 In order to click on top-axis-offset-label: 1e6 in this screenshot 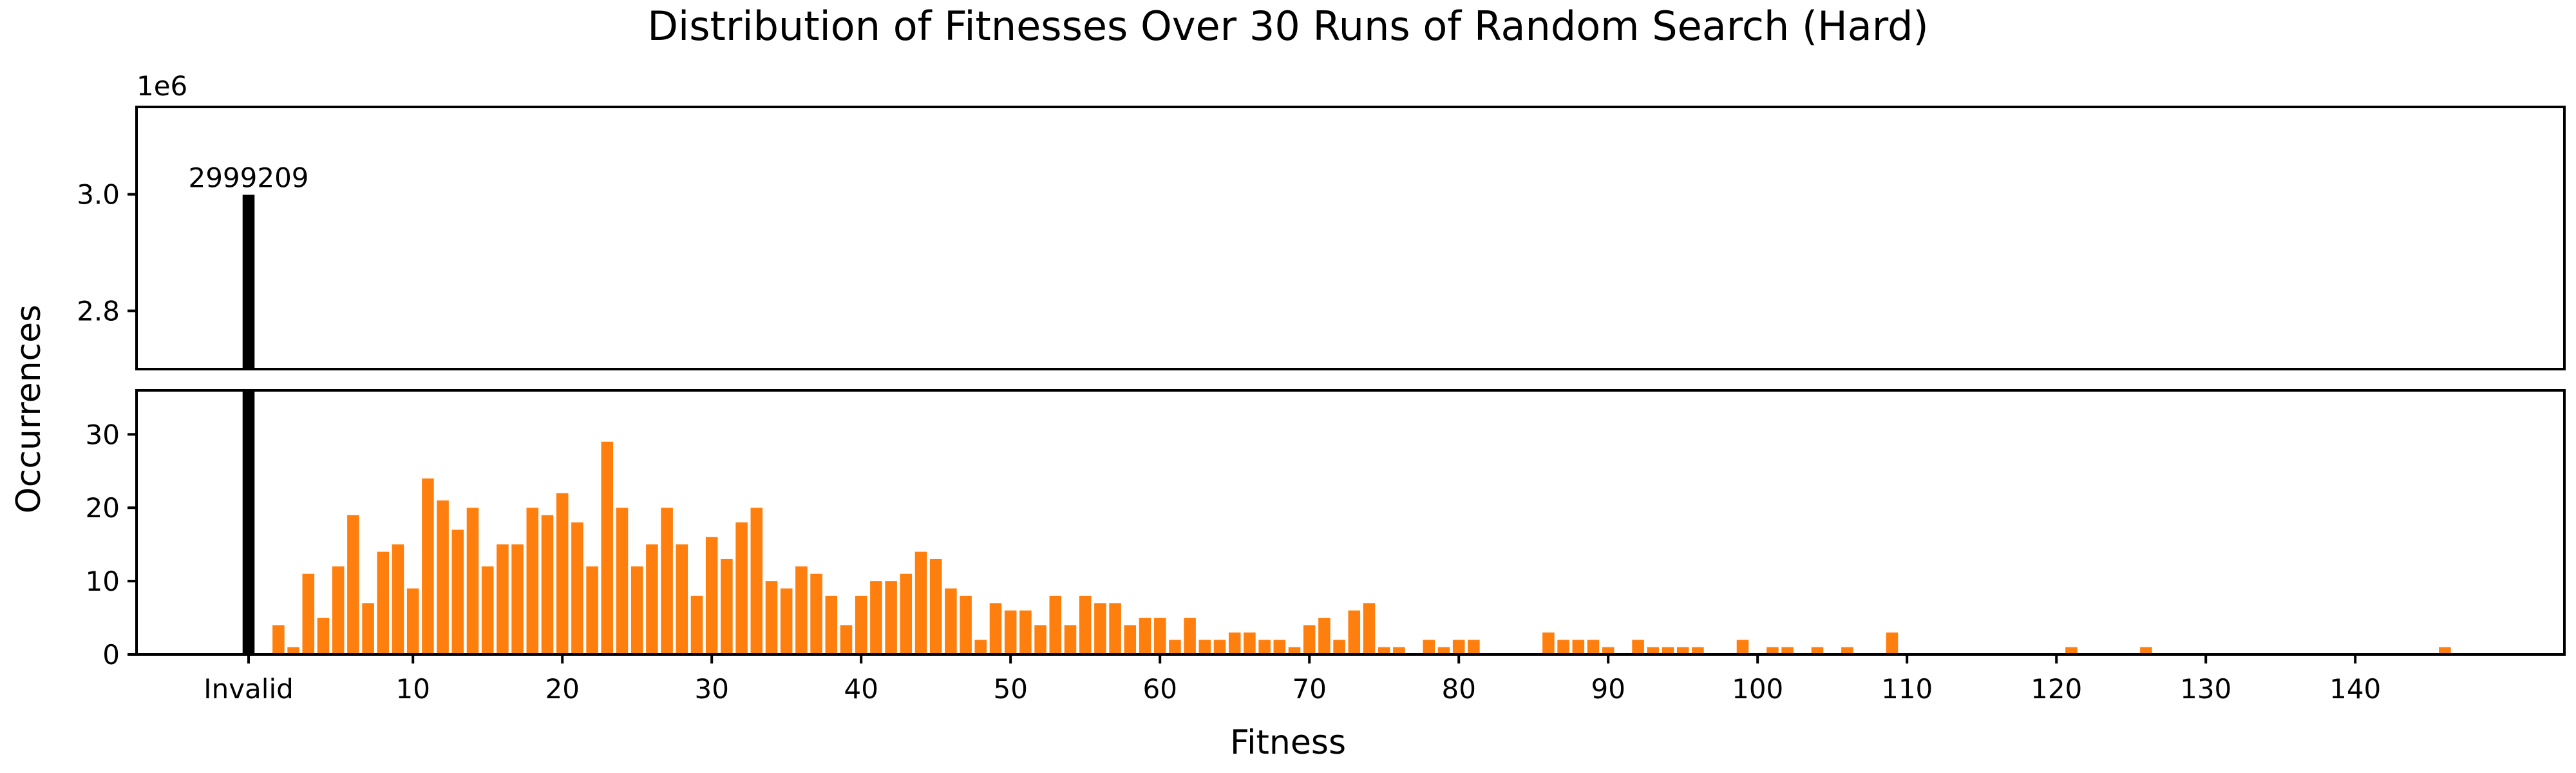, I will do `click(162, 86)`.